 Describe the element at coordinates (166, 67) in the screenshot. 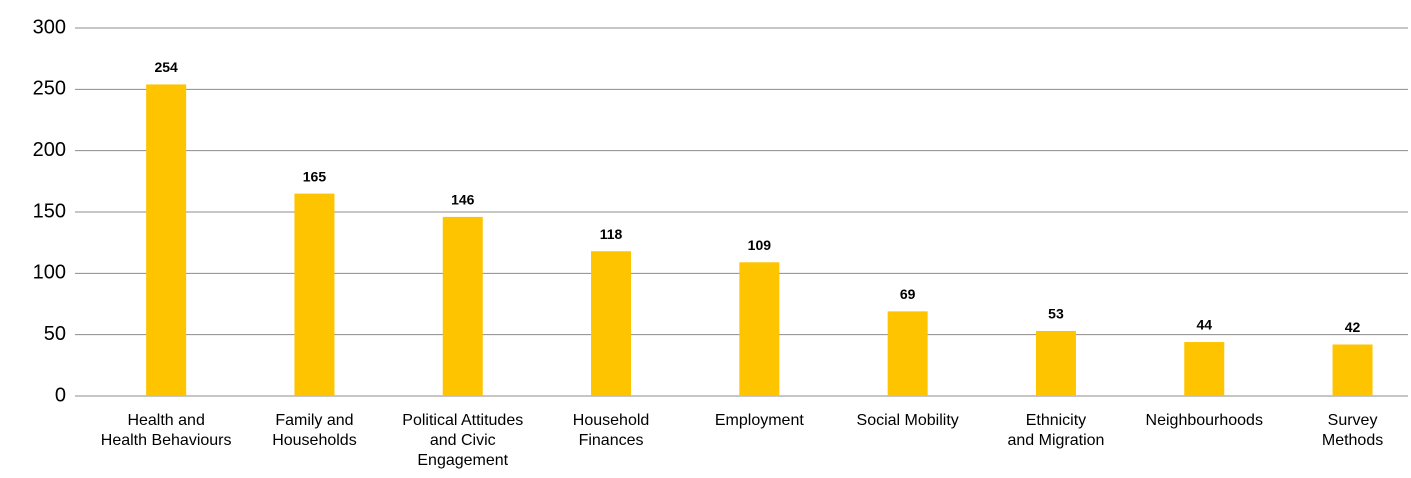

I see `value-label: 254` at that location.